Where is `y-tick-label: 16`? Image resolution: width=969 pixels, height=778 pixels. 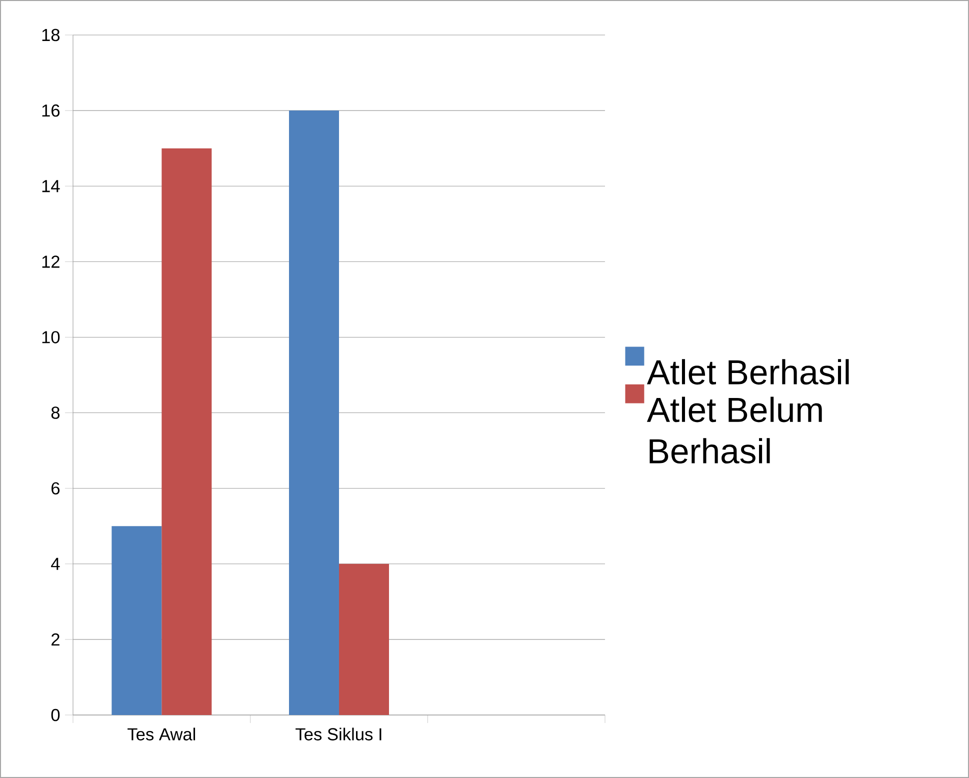
y-tick-label: 16 is located at coordinates (51, 110).